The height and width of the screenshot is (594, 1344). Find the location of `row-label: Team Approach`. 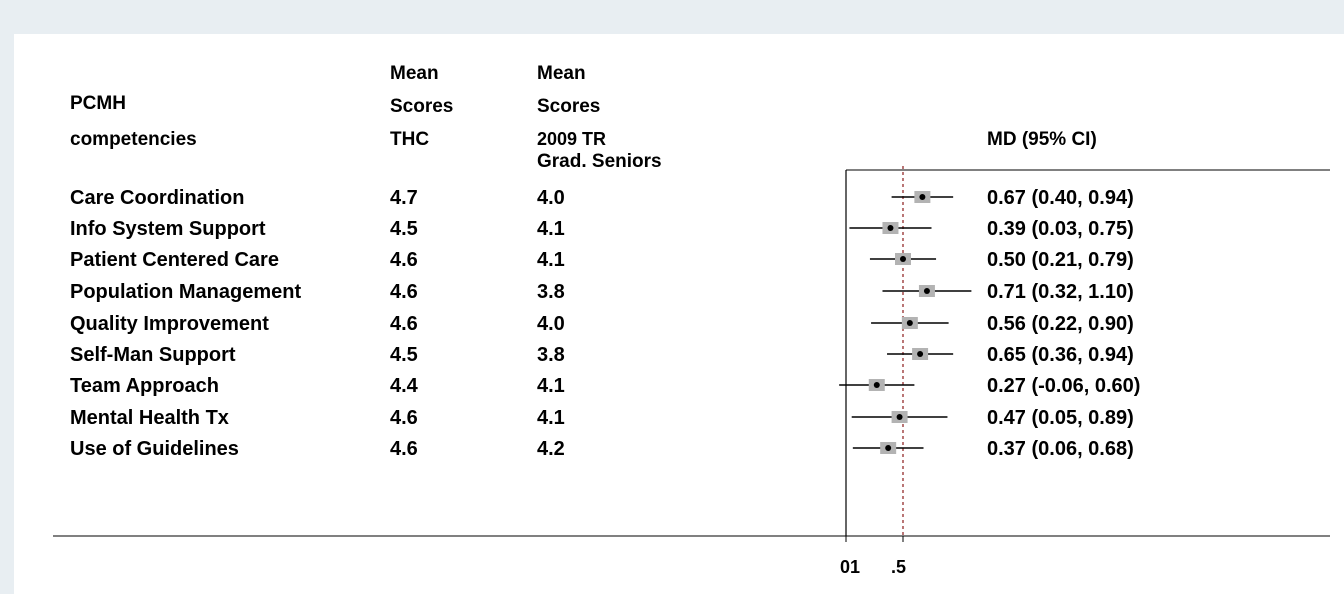

row-label: Team Approach is located at coordinates (144, 386).